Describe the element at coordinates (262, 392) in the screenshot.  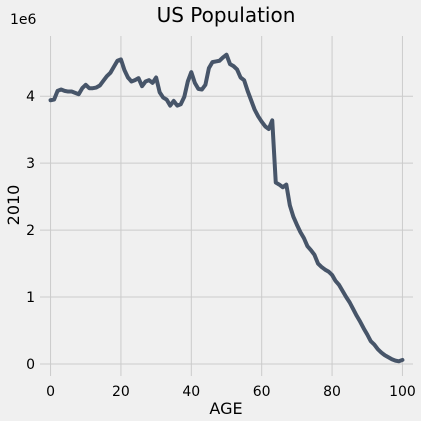
I see `x-tick-label: 60` at that location.